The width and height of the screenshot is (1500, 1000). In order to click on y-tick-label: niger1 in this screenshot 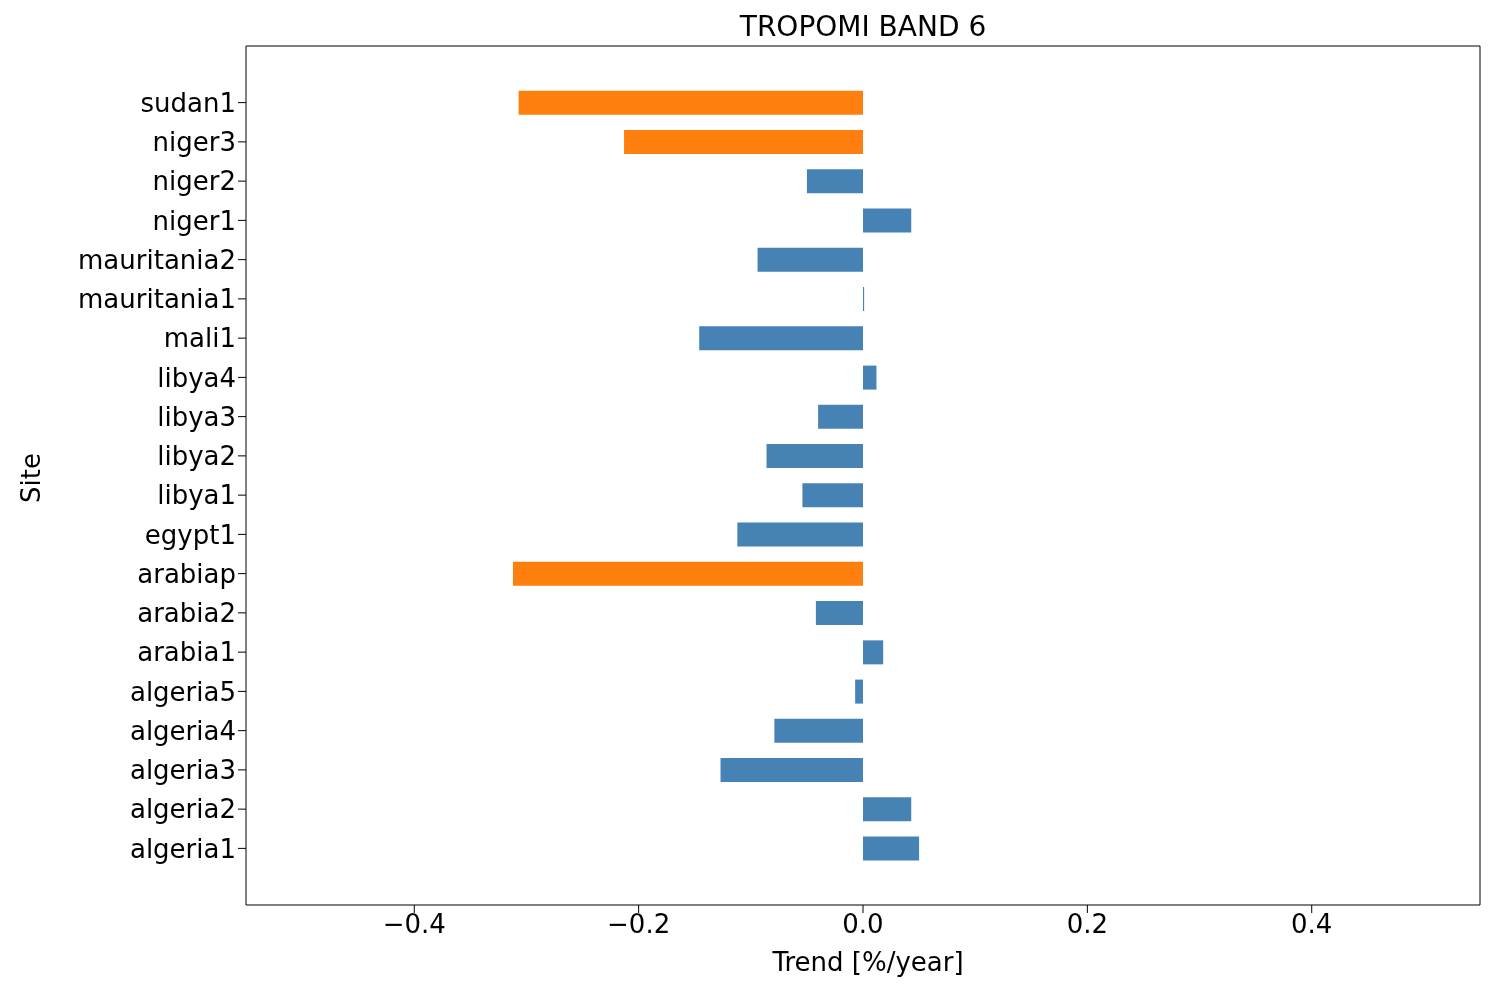, I will do `click(194, 220)`.